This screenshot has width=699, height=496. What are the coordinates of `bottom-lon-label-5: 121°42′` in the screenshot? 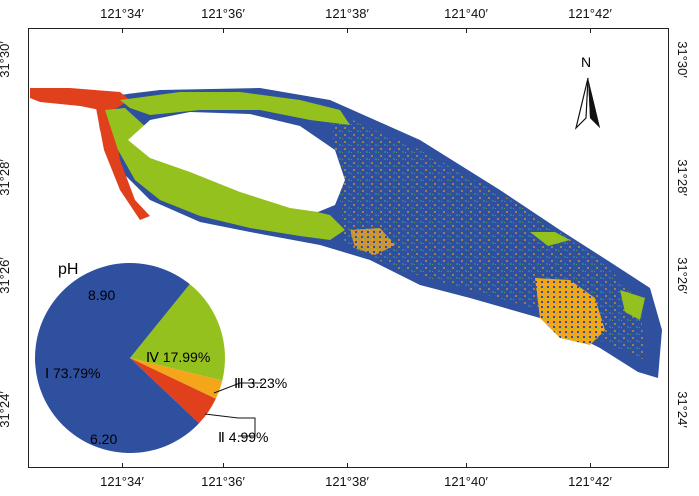 It's located at (590, 481).